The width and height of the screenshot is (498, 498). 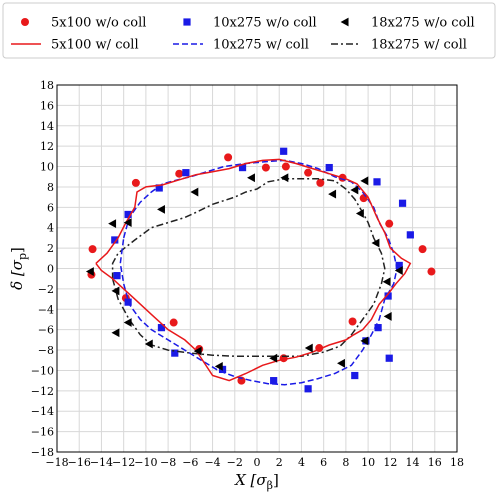 What do you see at coordinates (42, 411) in the screenshot?
I see `y-tick-label: −14` at bounding box center [42, 411].